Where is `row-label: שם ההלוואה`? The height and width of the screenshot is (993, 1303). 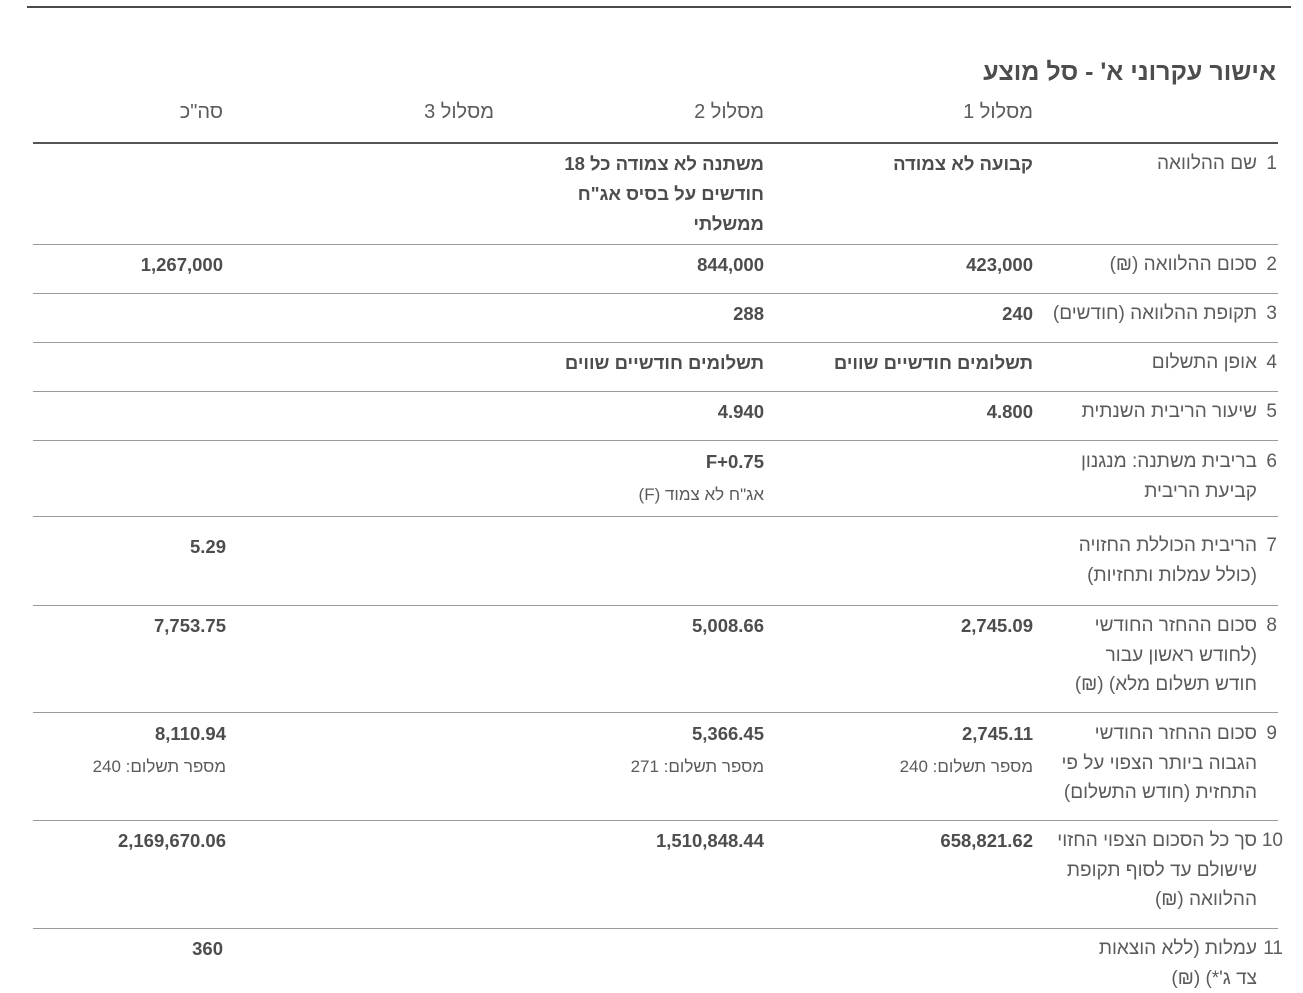
row-label: שם ההלוואה is located at coordinates (1206, 163).